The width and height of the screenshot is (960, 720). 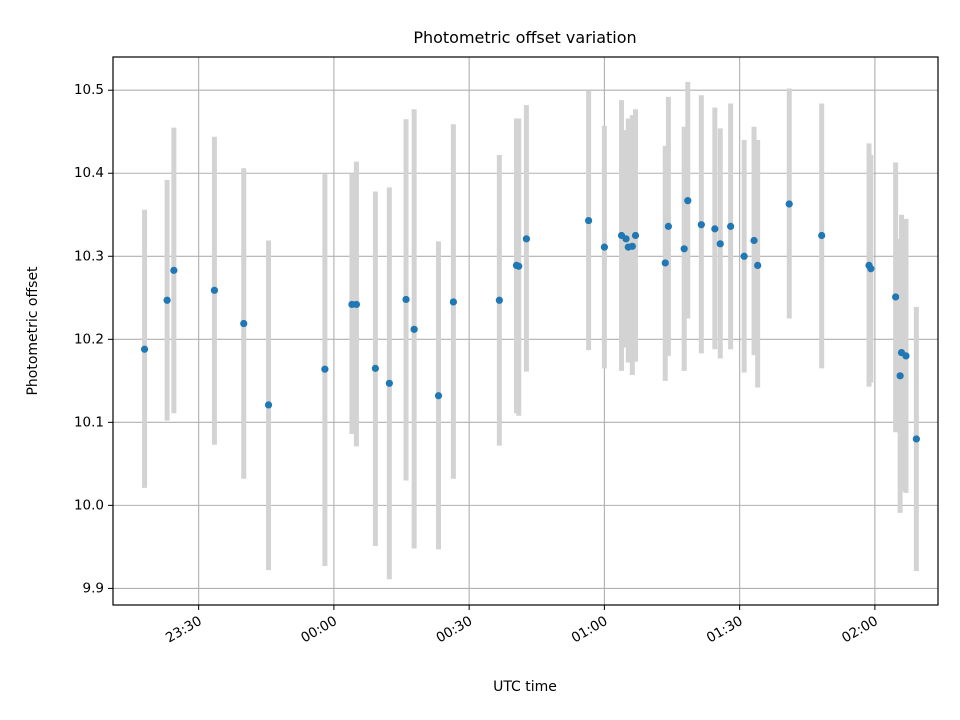 I want to click on x-axis-label: UTC time, so click(x=525, y=687).